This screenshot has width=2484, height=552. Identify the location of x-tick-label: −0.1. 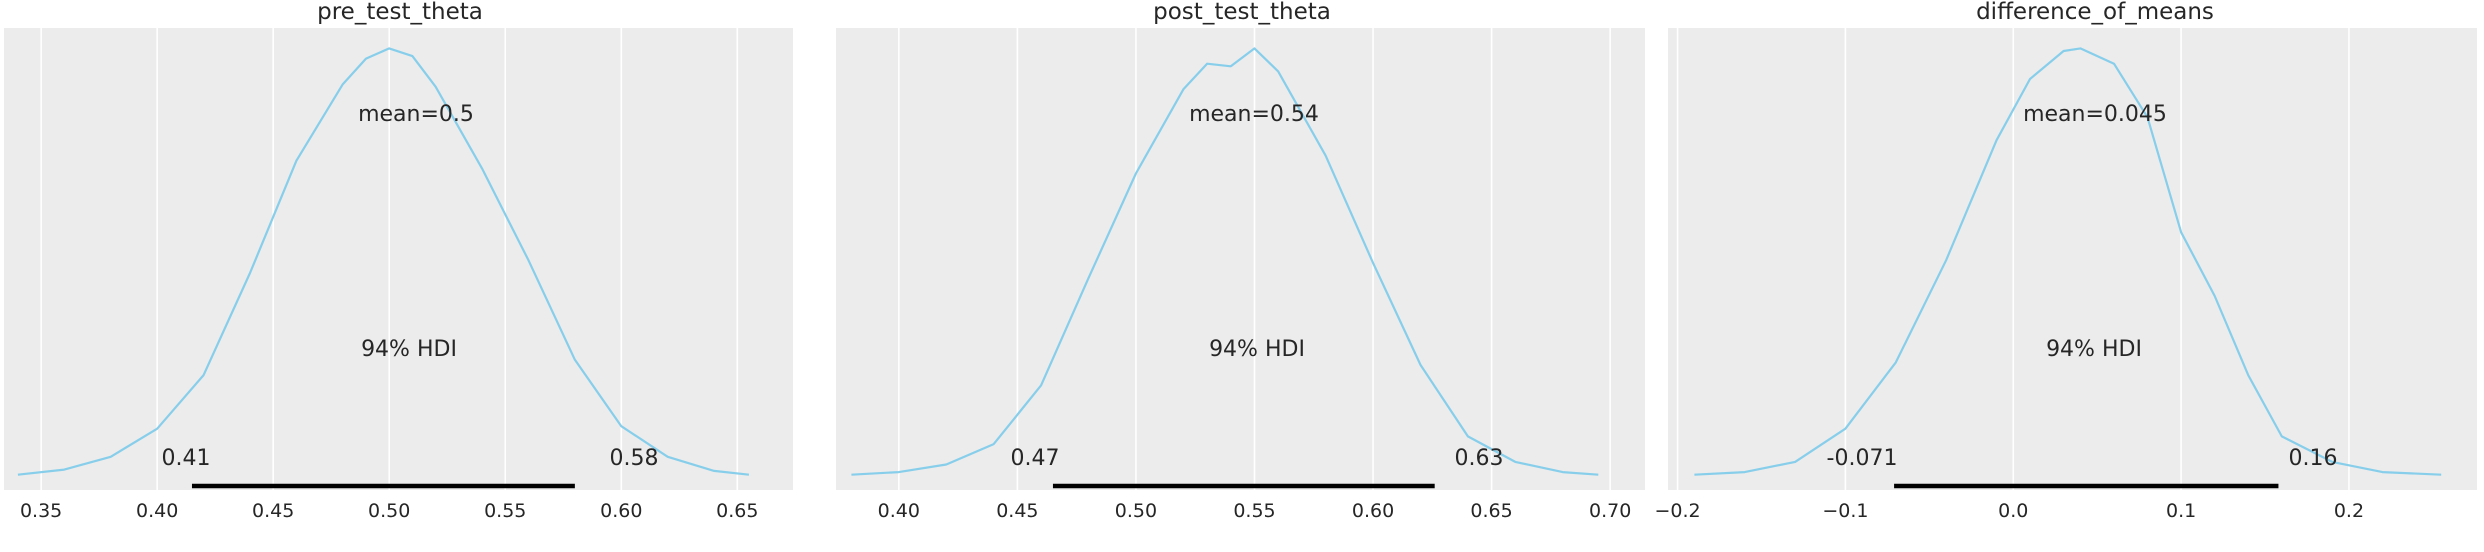
(1845, 511).